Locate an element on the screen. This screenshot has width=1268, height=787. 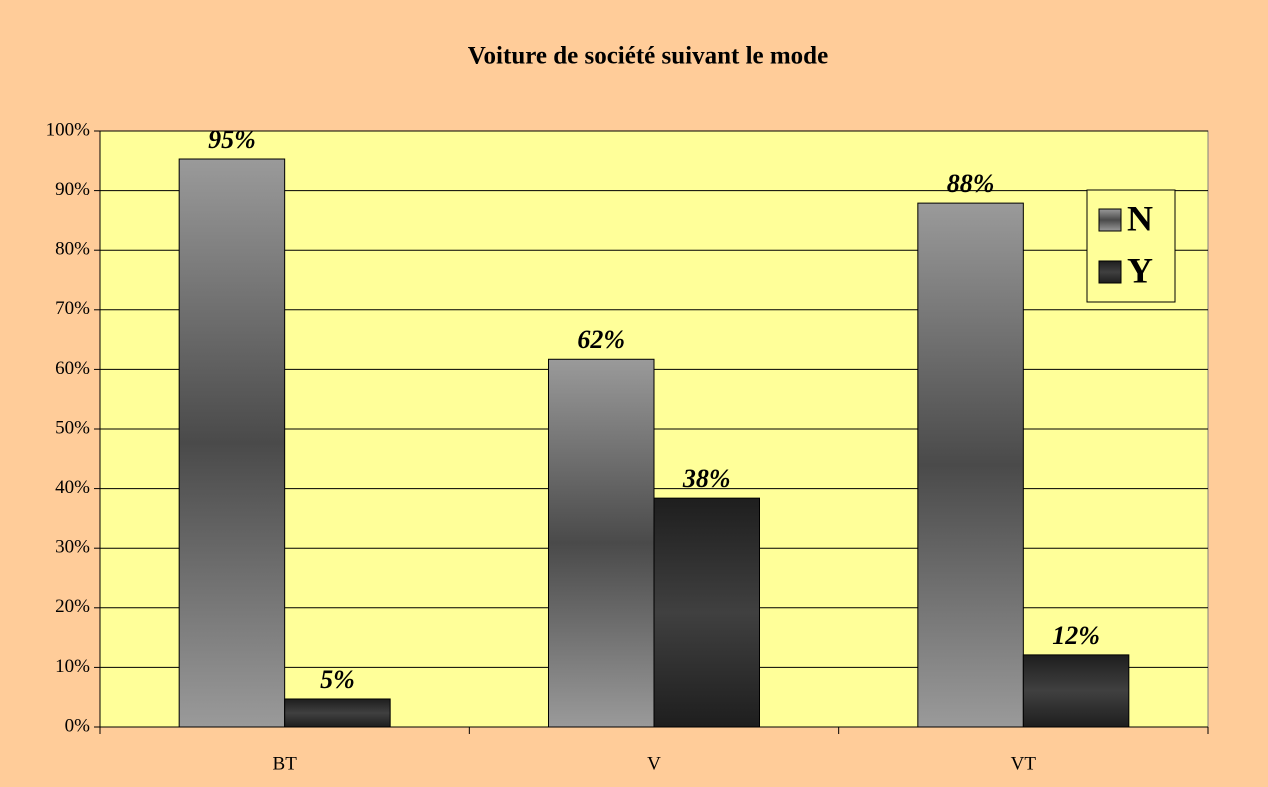
x-tick-label: V is located at coordinates (654, 763).